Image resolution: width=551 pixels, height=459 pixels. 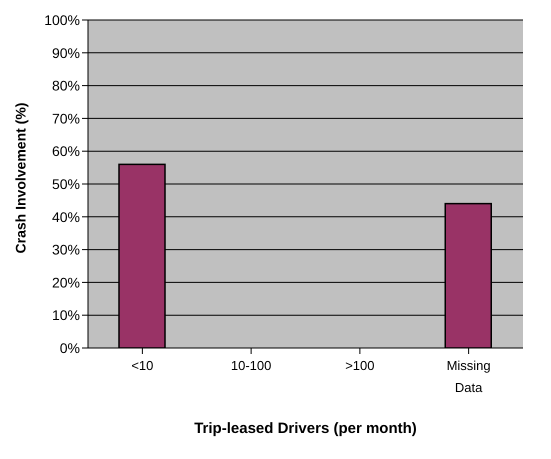 I want to click on x-axis-title: Trip-leased Drivers (per month), so click(x=305, y=428).